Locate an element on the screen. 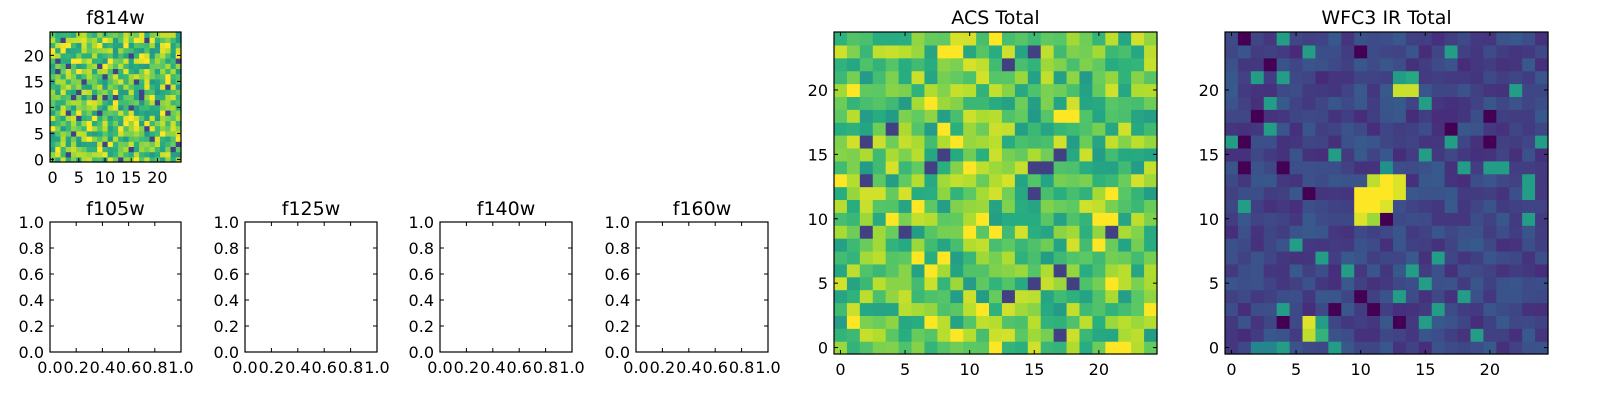  x-tick-label: 0.4 is located at coordinates (688, 367).